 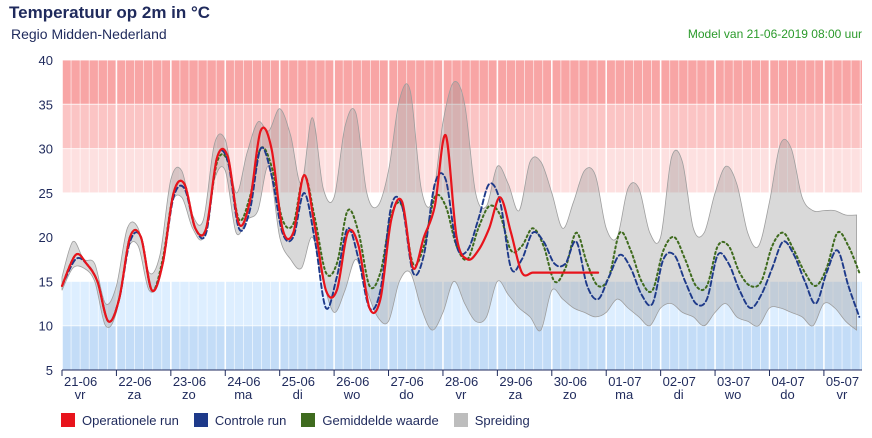 I want to click on x-tick-date: 03-07, so click(x=733, y=381).